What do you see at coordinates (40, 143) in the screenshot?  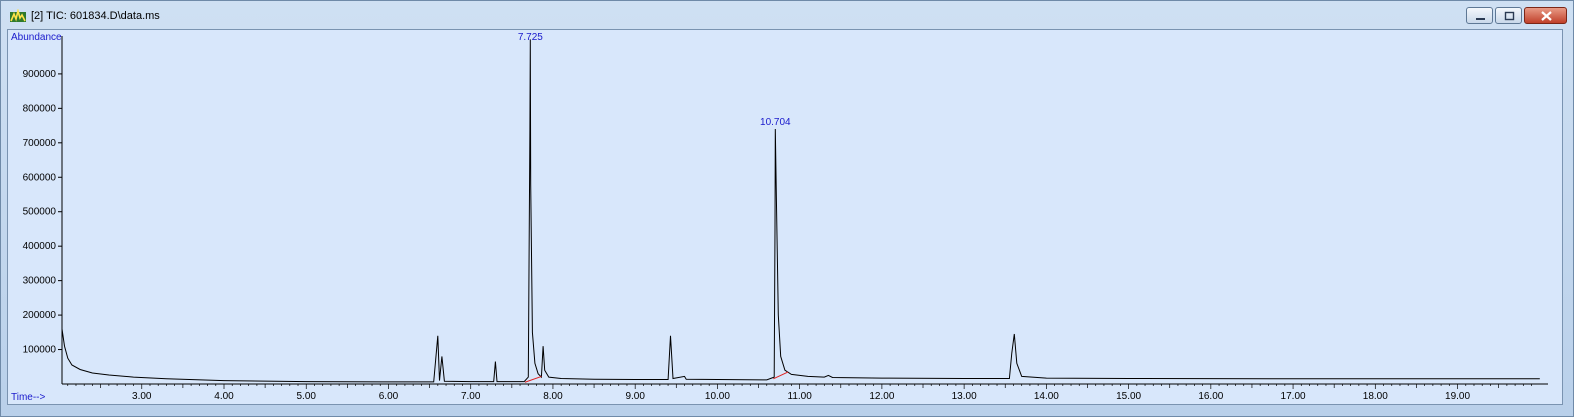 I see `y-tick-label: 700000` at bounding box center [40, 143].